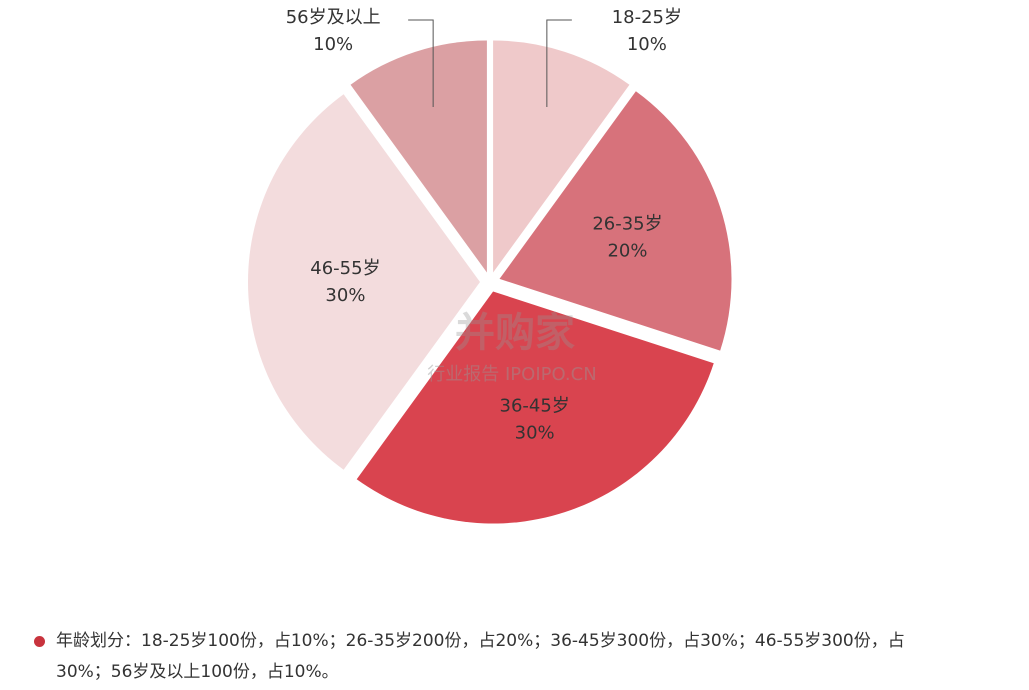 This screenshot has width=1029, height=690. I want to click on note-bullet, so click(39, 641).